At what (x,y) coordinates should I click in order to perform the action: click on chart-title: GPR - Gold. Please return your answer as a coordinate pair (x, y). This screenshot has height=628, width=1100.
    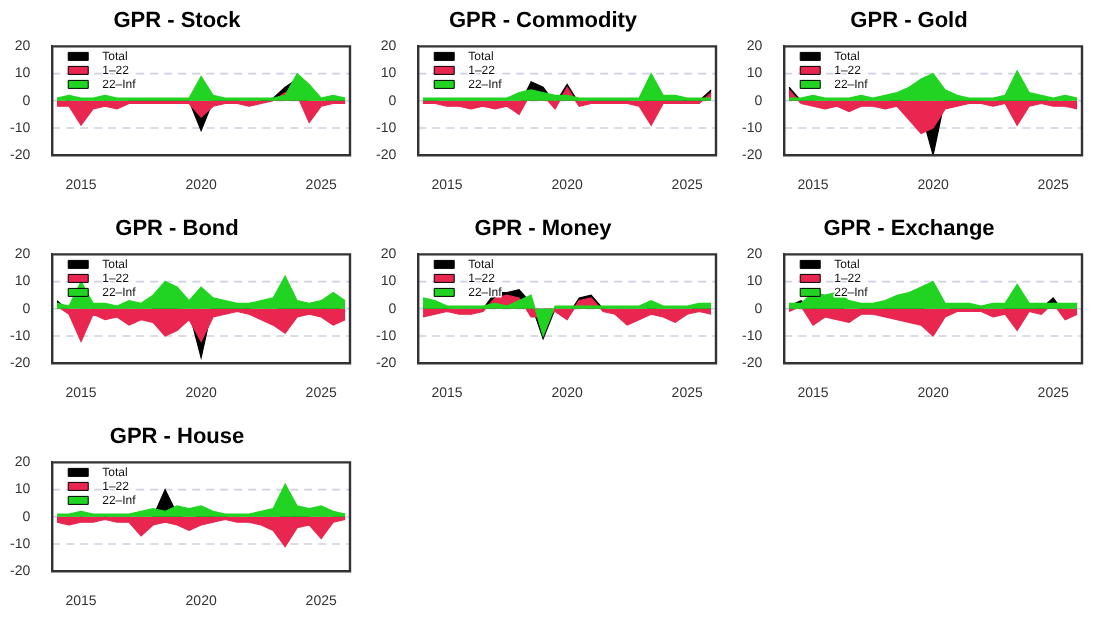
    Looking at the image, I should click on (909, 21).